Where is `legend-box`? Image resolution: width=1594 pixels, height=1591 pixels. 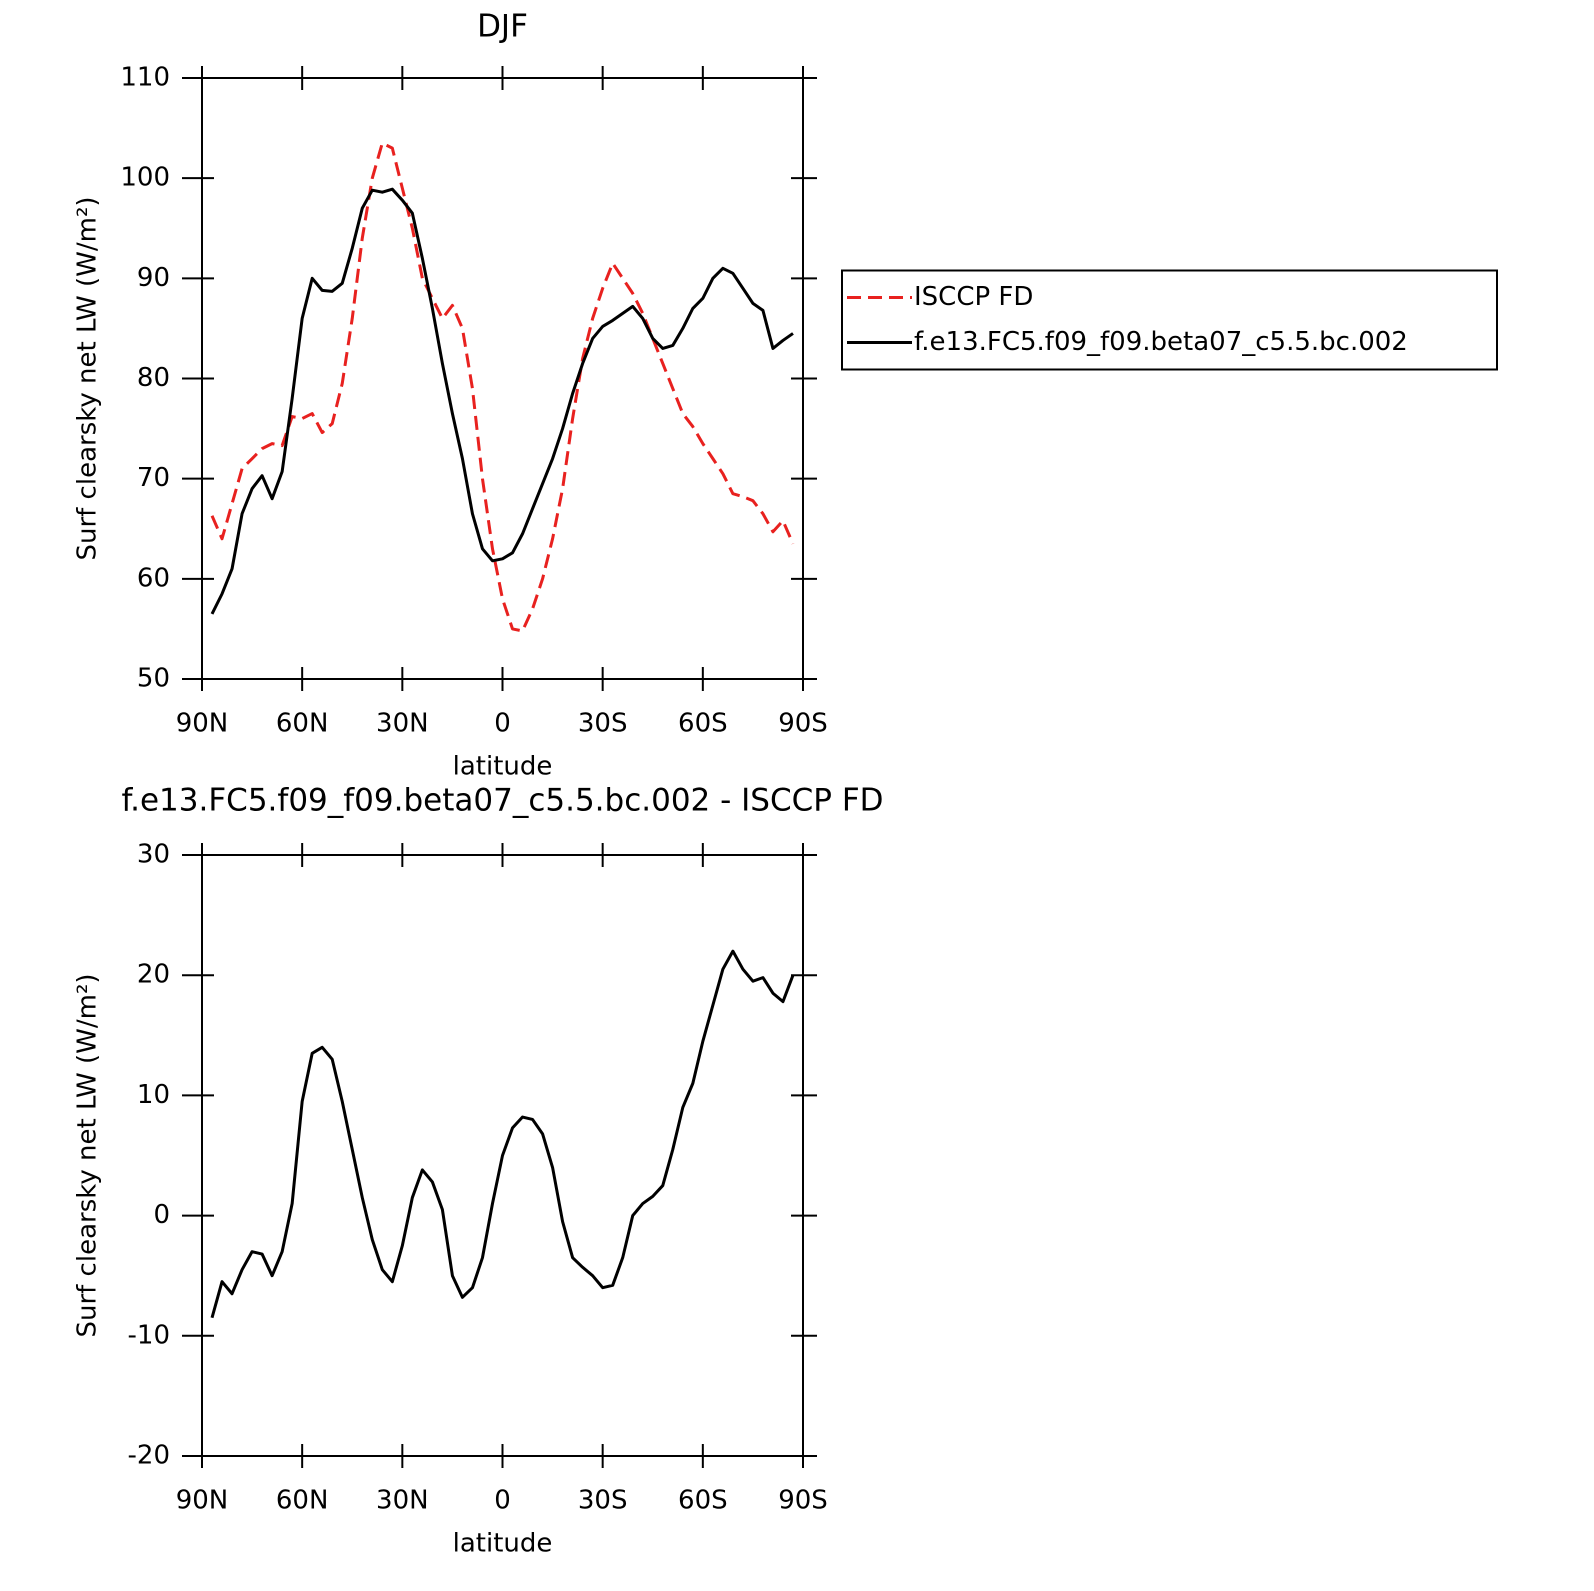 legend-box is located at coordinates (1169, 320).